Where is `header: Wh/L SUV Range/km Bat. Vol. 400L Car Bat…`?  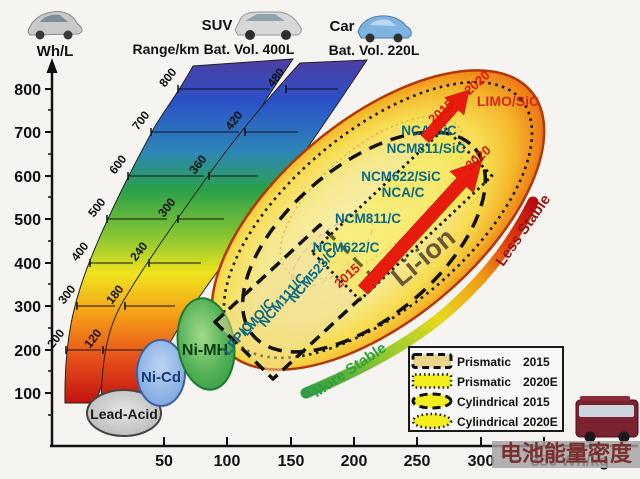 header: Wh/L SUV Range/km Bat. Vol. 400L Car Bat… is located at coordinates (223, 35).